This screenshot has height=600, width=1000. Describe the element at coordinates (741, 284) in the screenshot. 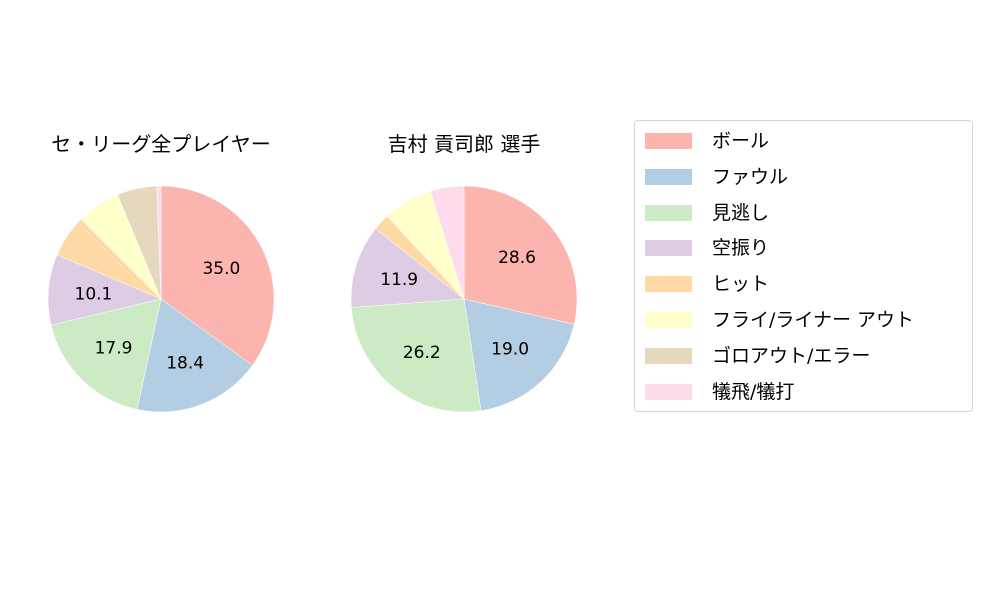

I see `legend-label: ヒット` at that location.